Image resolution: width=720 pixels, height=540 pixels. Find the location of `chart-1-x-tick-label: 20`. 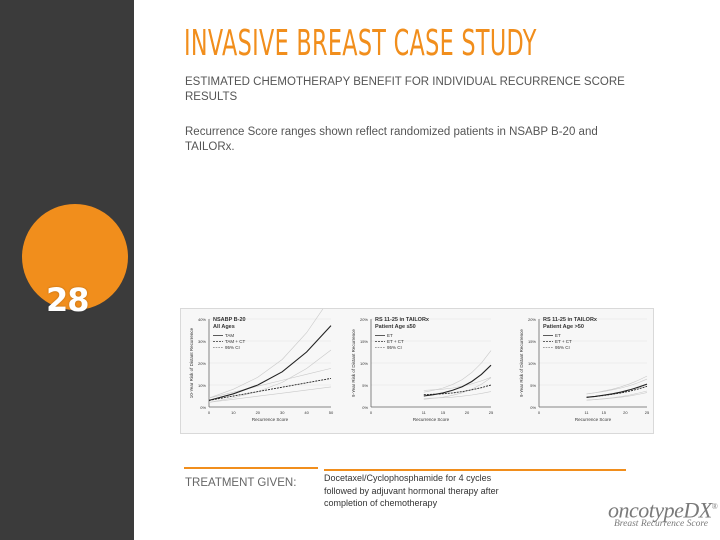

chart-1-x-tick-label: 20 is located at coordinates (467, 412).